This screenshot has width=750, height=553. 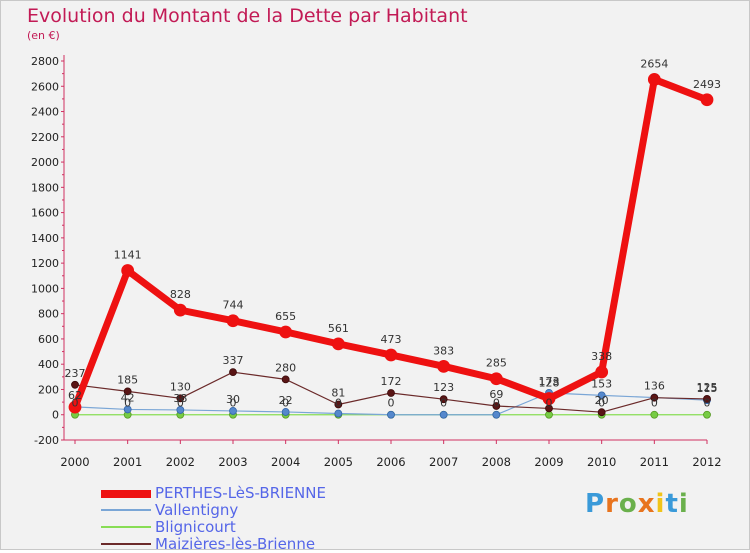 I want to click on data-label-1: 22, so click(x=286, y=400).